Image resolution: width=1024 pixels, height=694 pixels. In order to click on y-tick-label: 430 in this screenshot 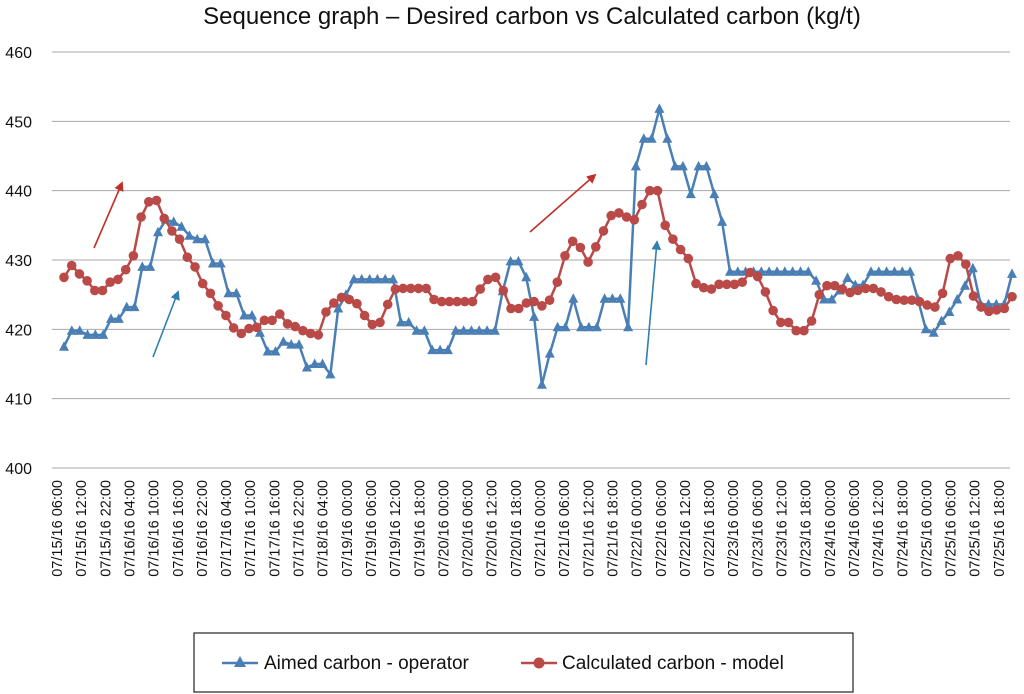, I will do `click(18, 261)`.